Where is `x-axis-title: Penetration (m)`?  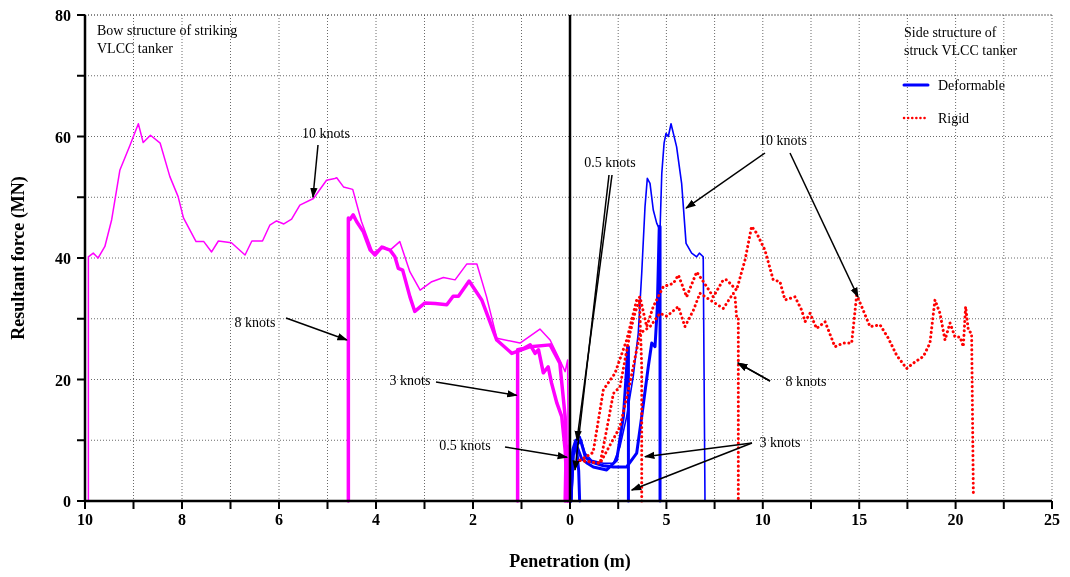 x-axis-title: Penetration (m) is located at coordinates (570, 561).